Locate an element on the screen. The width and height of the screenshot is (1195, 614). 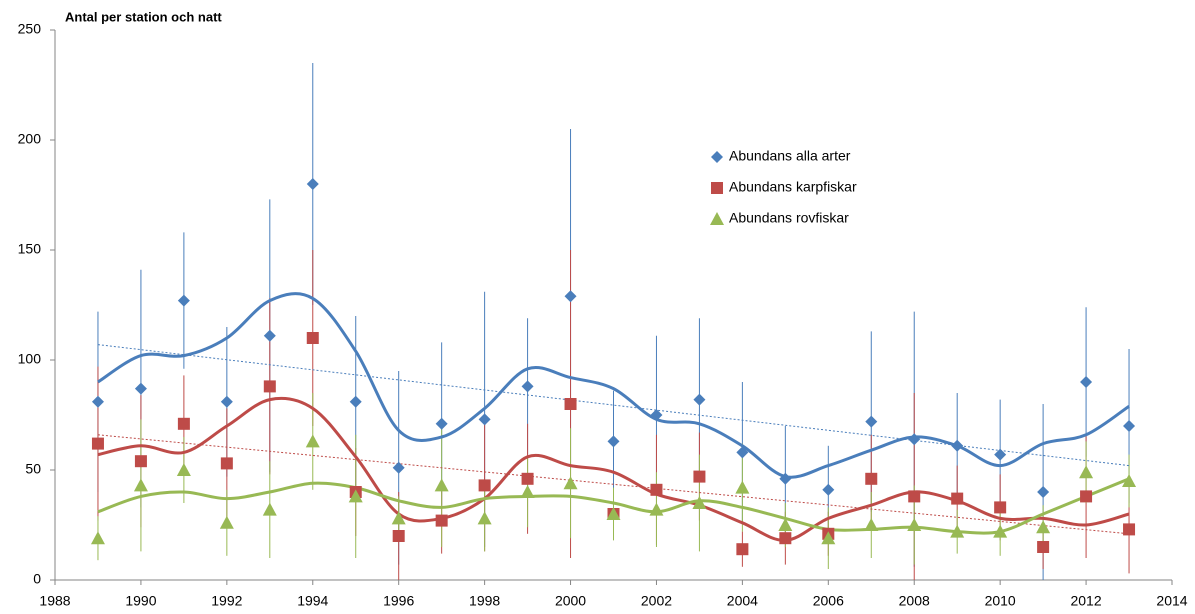
y-tick-label: 100 is located at coordinates (30, 359).